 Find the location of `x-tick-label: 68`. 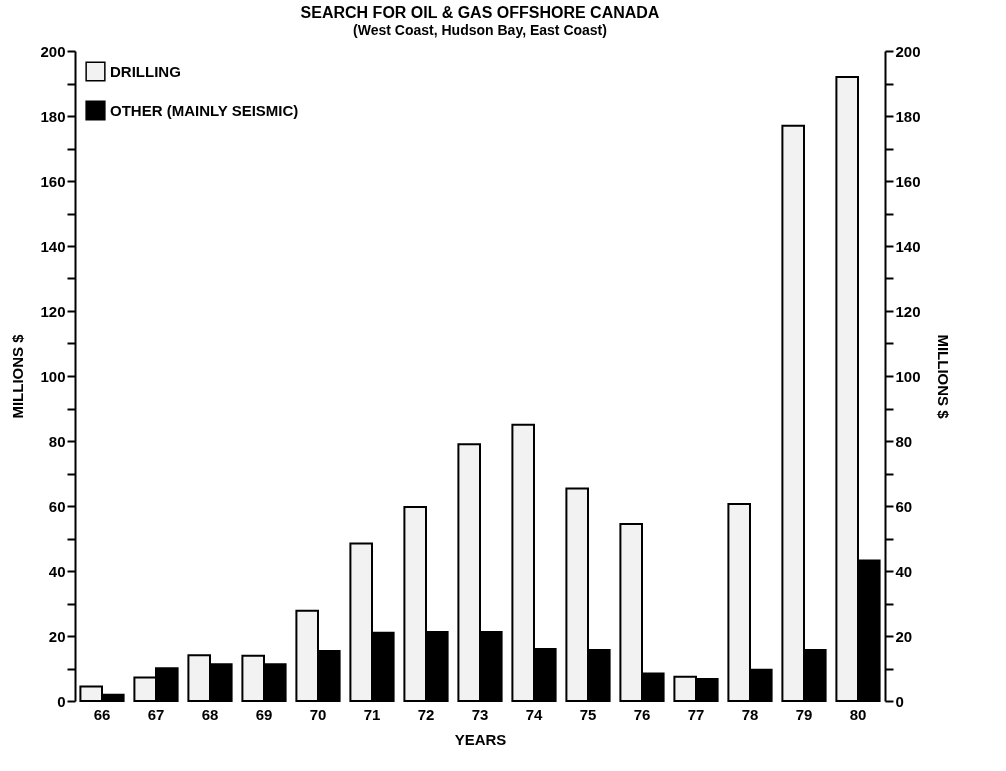

x-tick-label: 68 is located at coordinates (210, 714).